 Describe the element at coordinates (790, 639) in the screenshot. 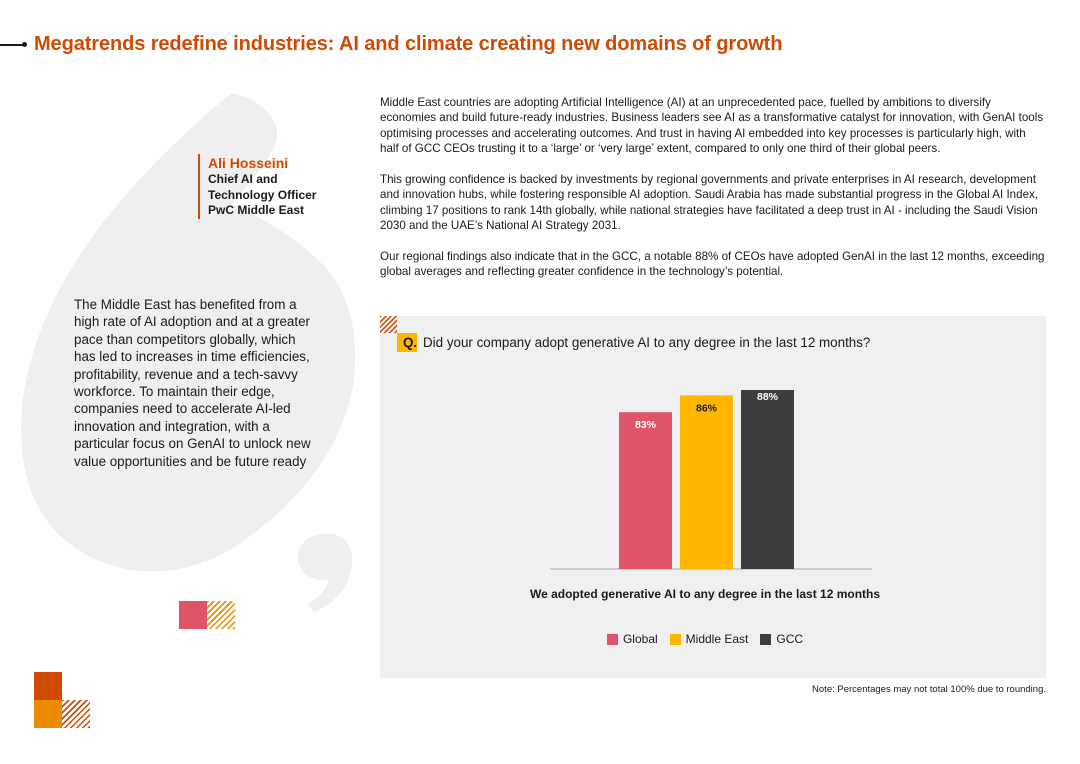

I see `legend-label-gcc: GCC` at that location.